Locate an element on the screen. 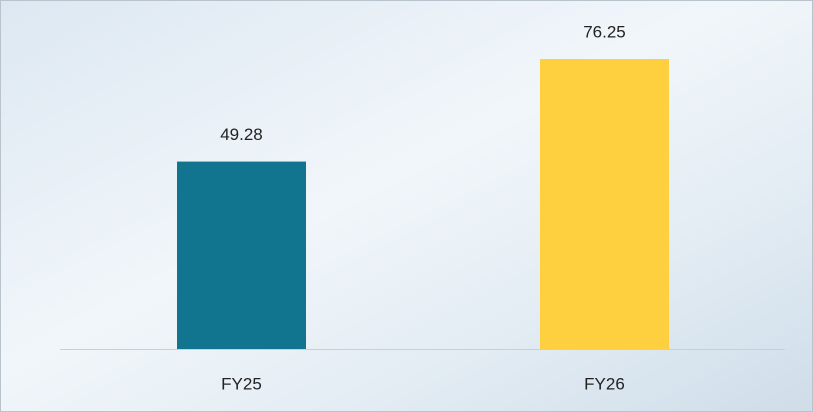 This screenshot has height=412, width=813. x-tick-label: FY26 is located at coordinates (604, 383).